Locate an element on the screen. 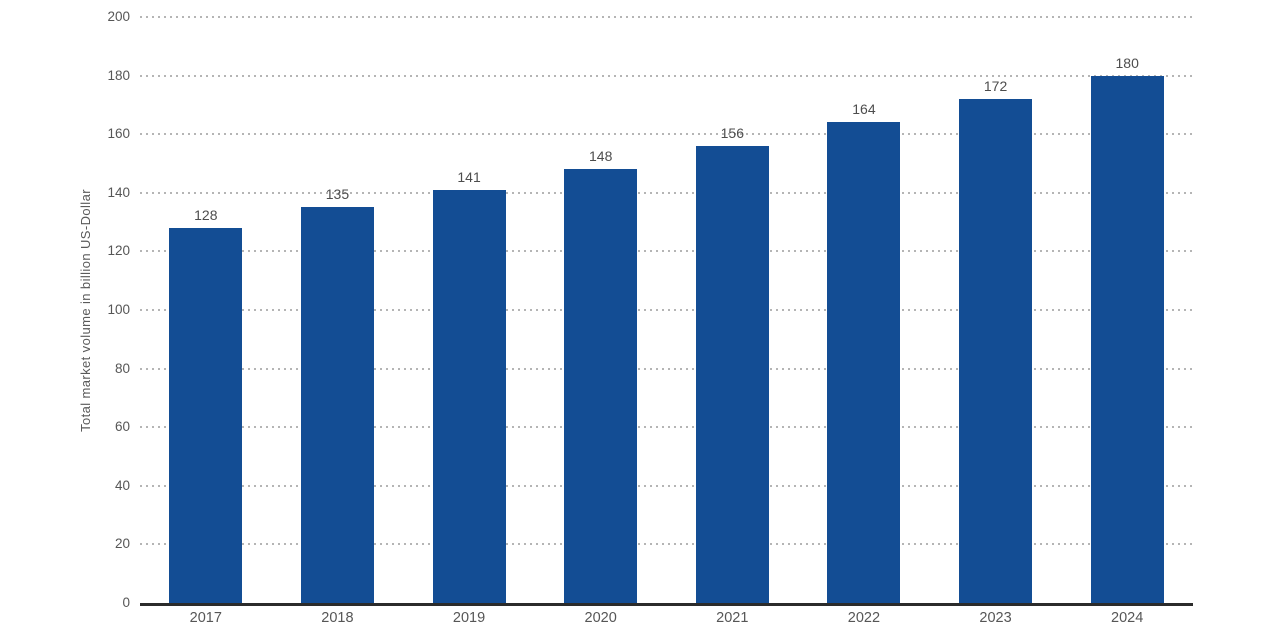 This screenshot has width=1280, height=640. y-tick-180: 180 is located at coordinates (118, 75).